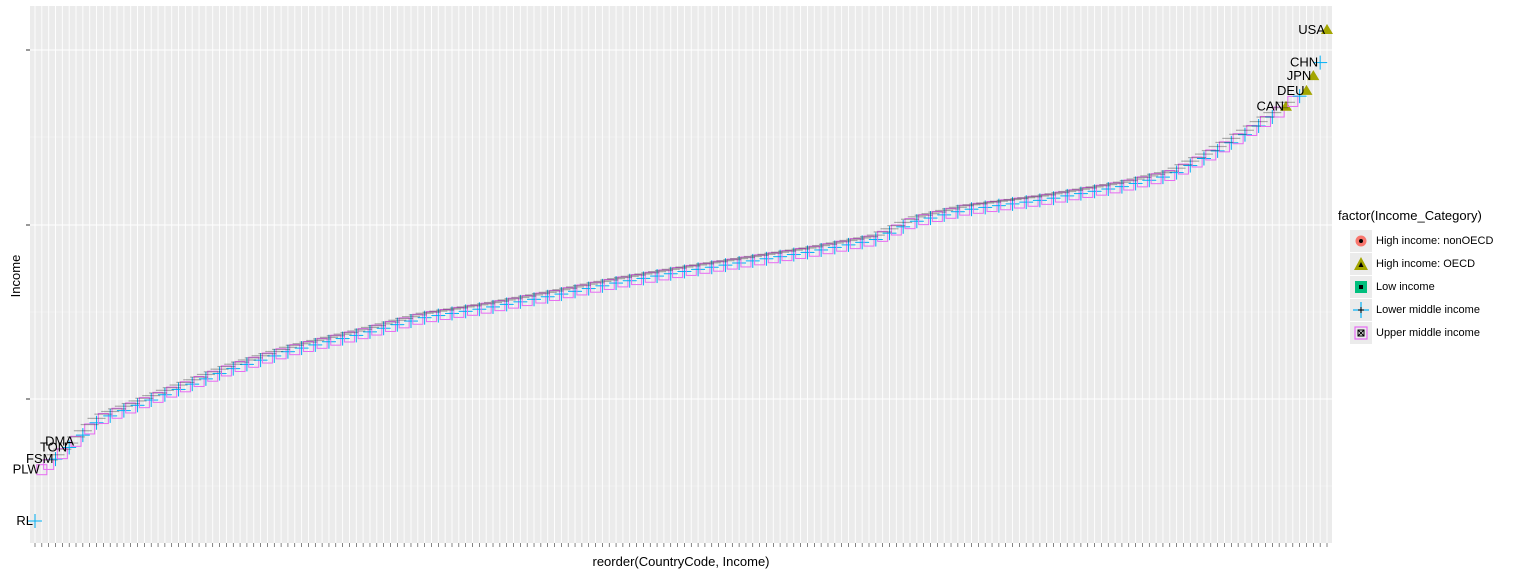  I want to click on y-ticks, so click(28, 224).